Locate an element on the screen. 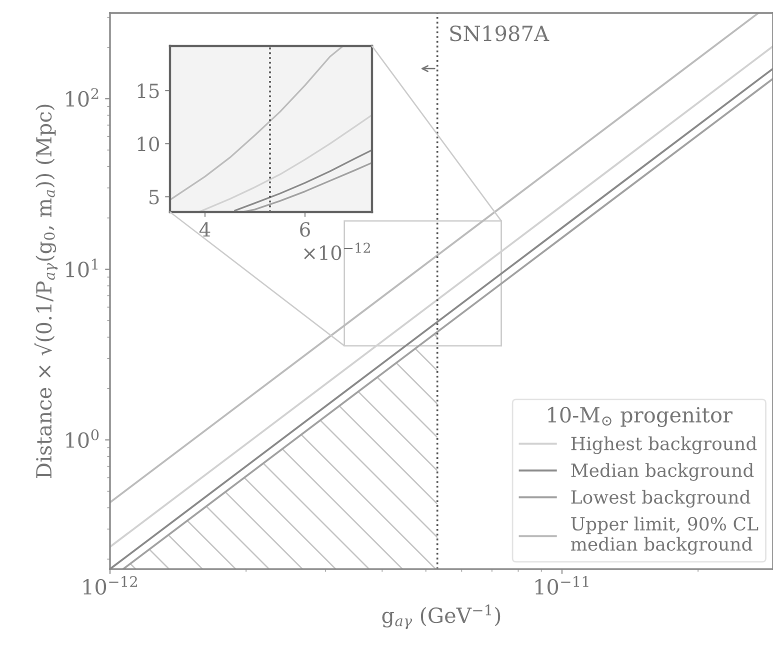 Image resolution: width=773 pixels, height=653 pixels. y-tick-label: 15 is located at coordinates (148, 91).